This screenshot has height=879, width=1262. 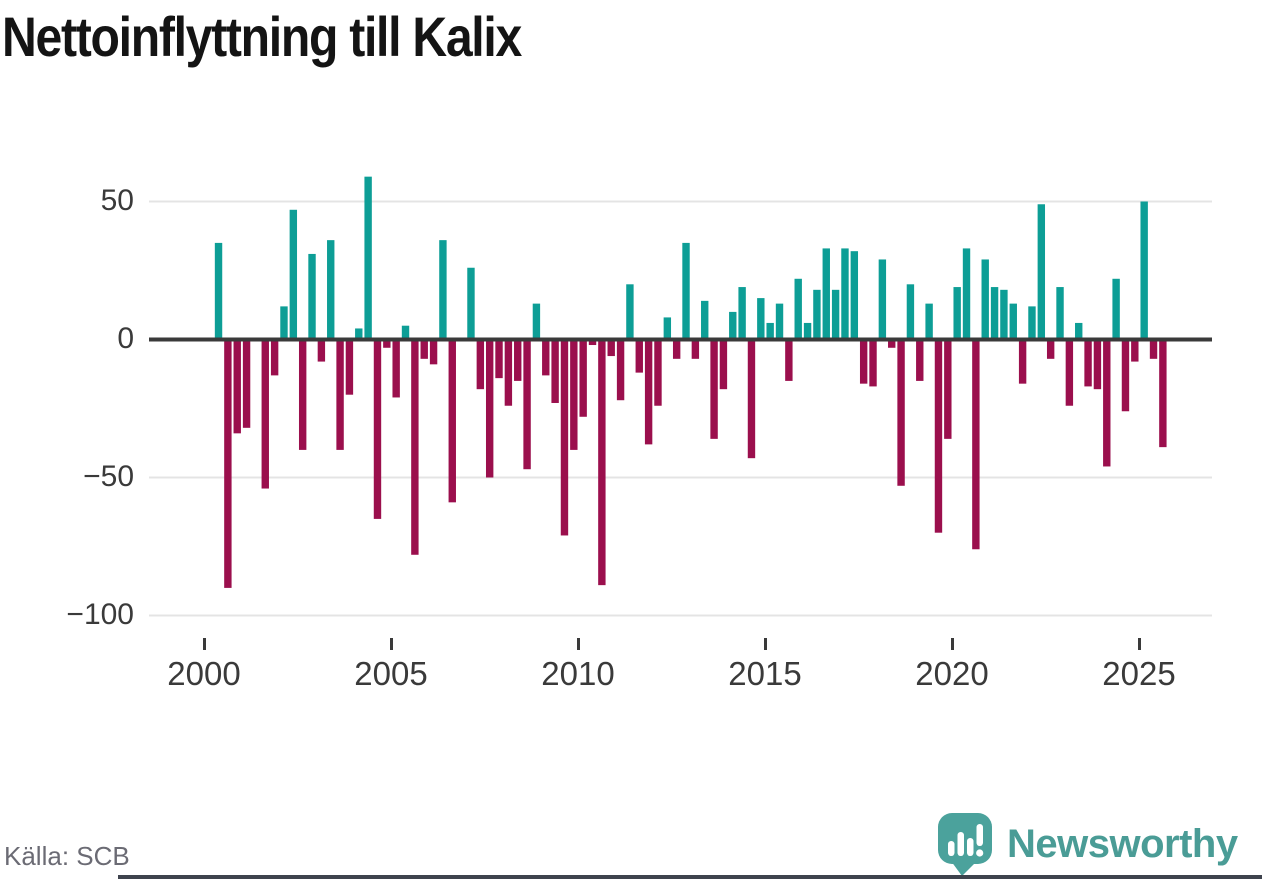 What do you see at coordinates (246, 383) in the screenshot?
I see `bar-2001Q1` at bounding box center [246, 383].